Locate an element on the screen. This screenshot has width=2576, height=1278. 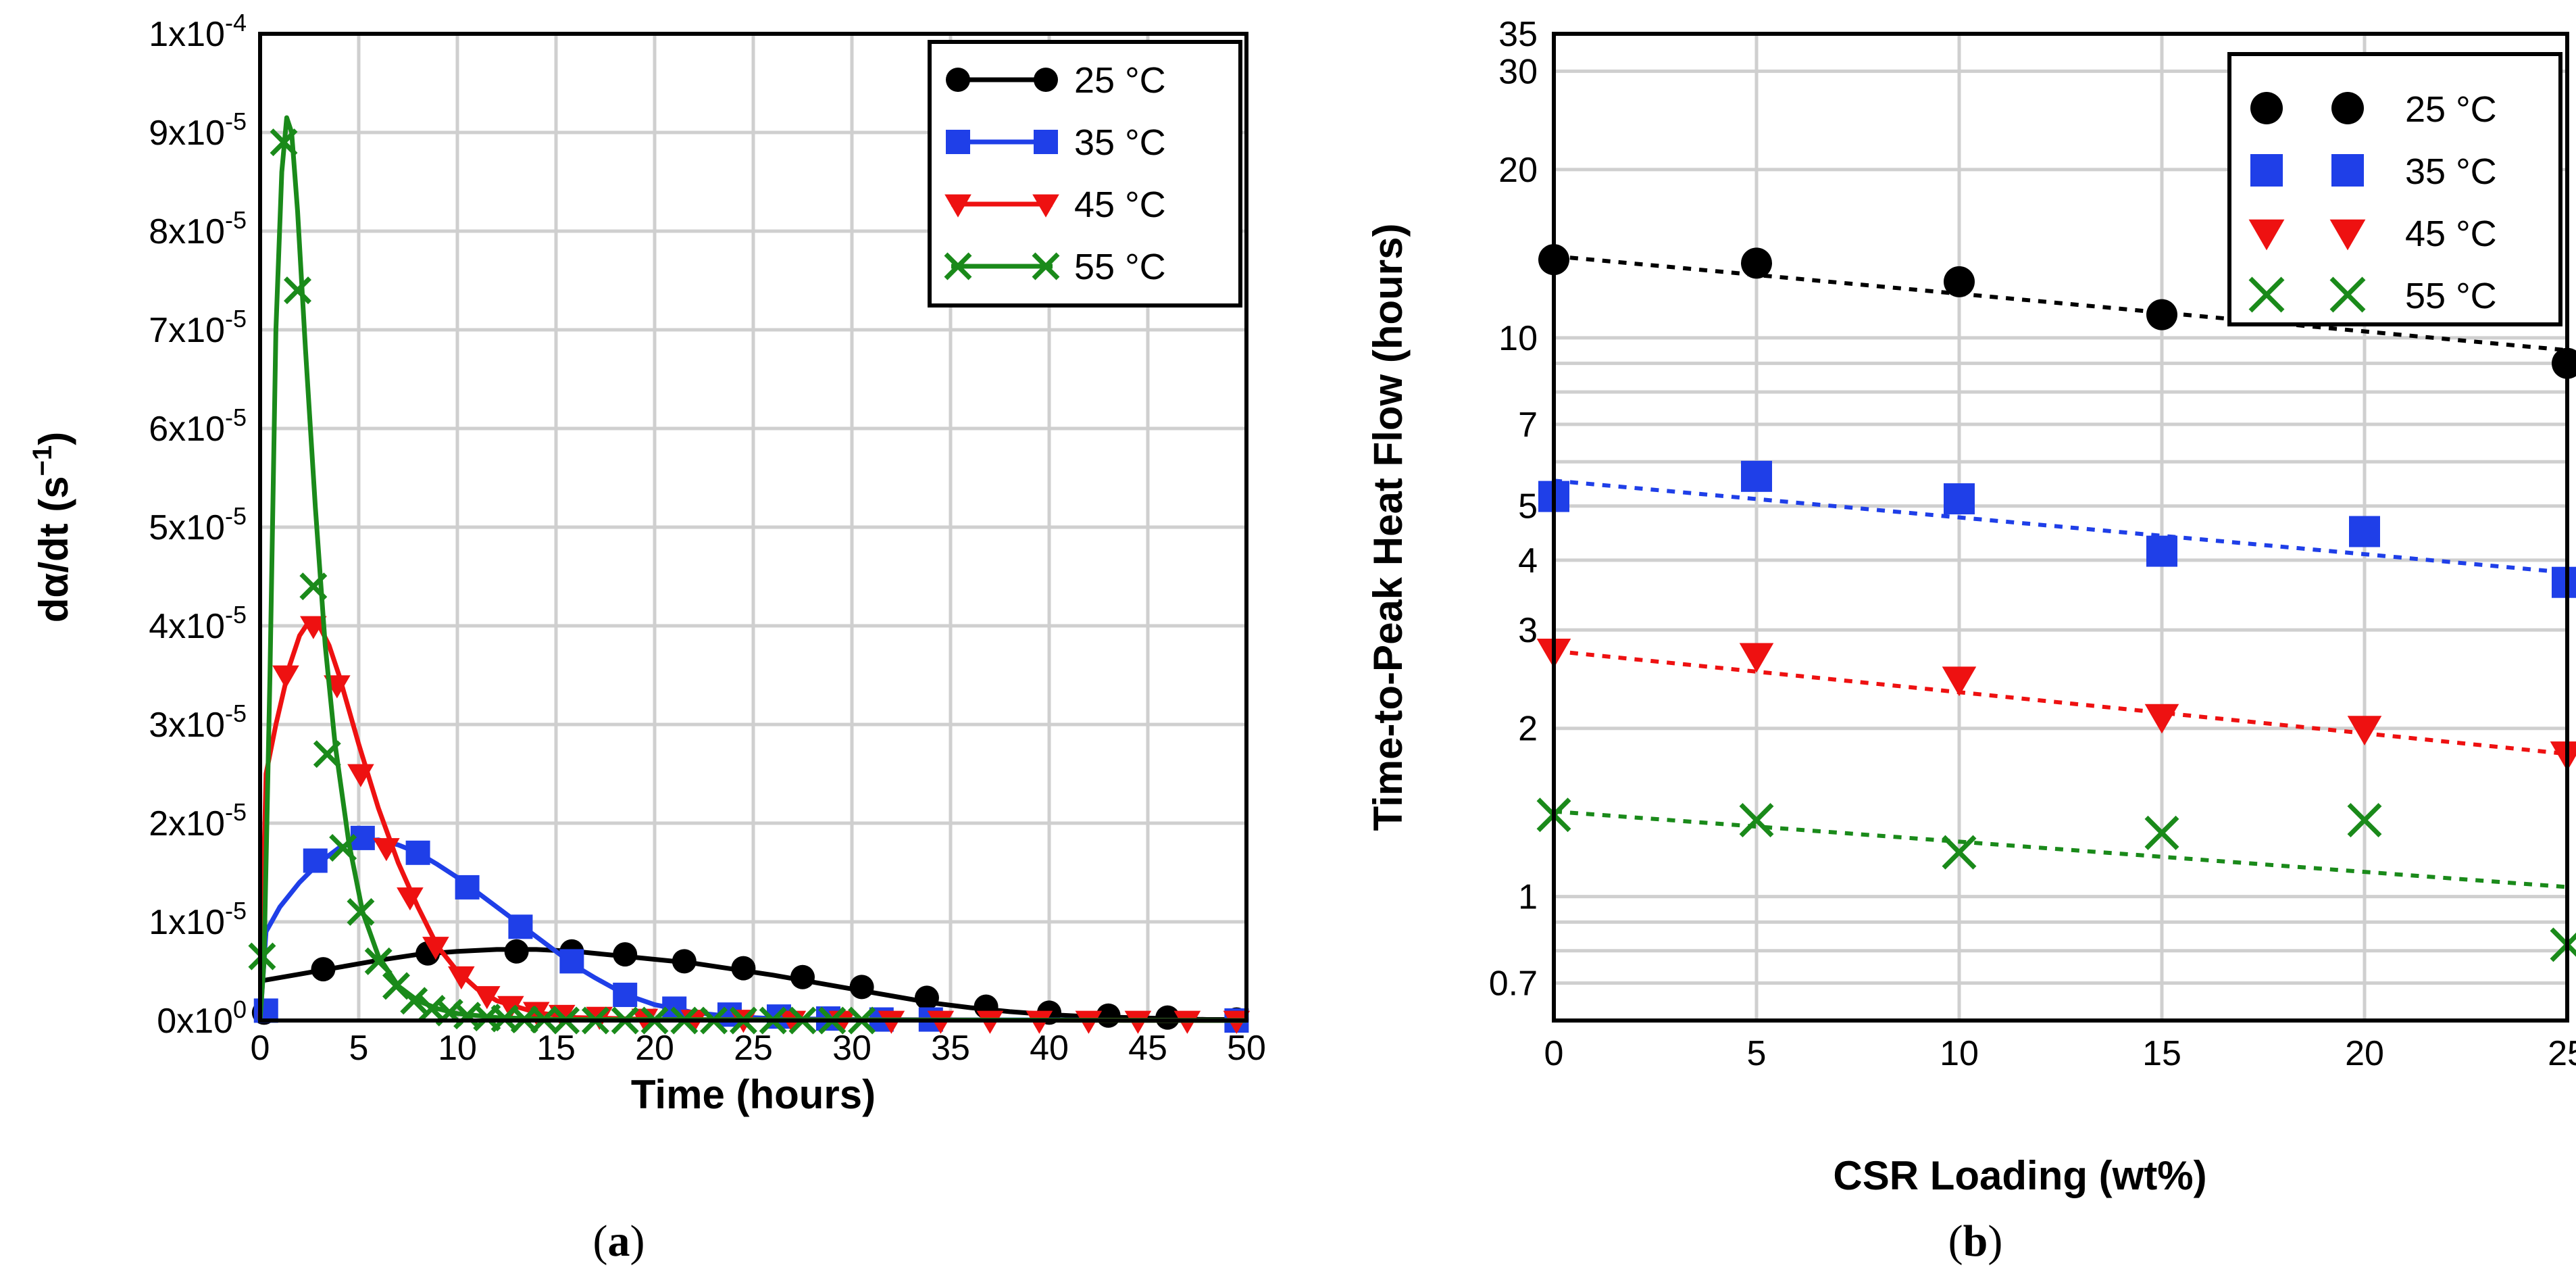
panel-a-y-tick-base: 5x10 is located at coordinates (187, 527).